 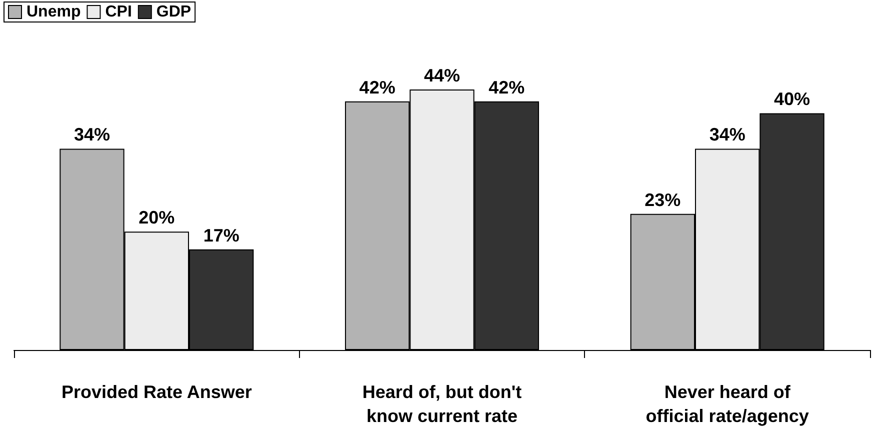 What do you see at coordinates (662, 200) in the screenshot?
I see `data-label: 23%` at bounding box center [662, 200].